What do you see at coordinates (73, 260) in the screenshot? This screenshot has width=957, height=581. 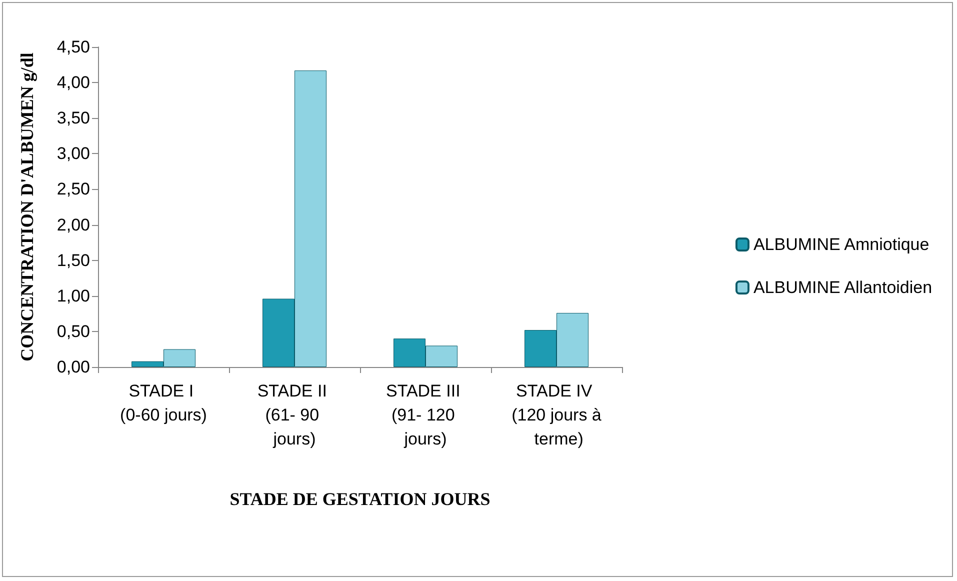 I see `y-tick-label: 1,50` at bounding box center [73, 260].